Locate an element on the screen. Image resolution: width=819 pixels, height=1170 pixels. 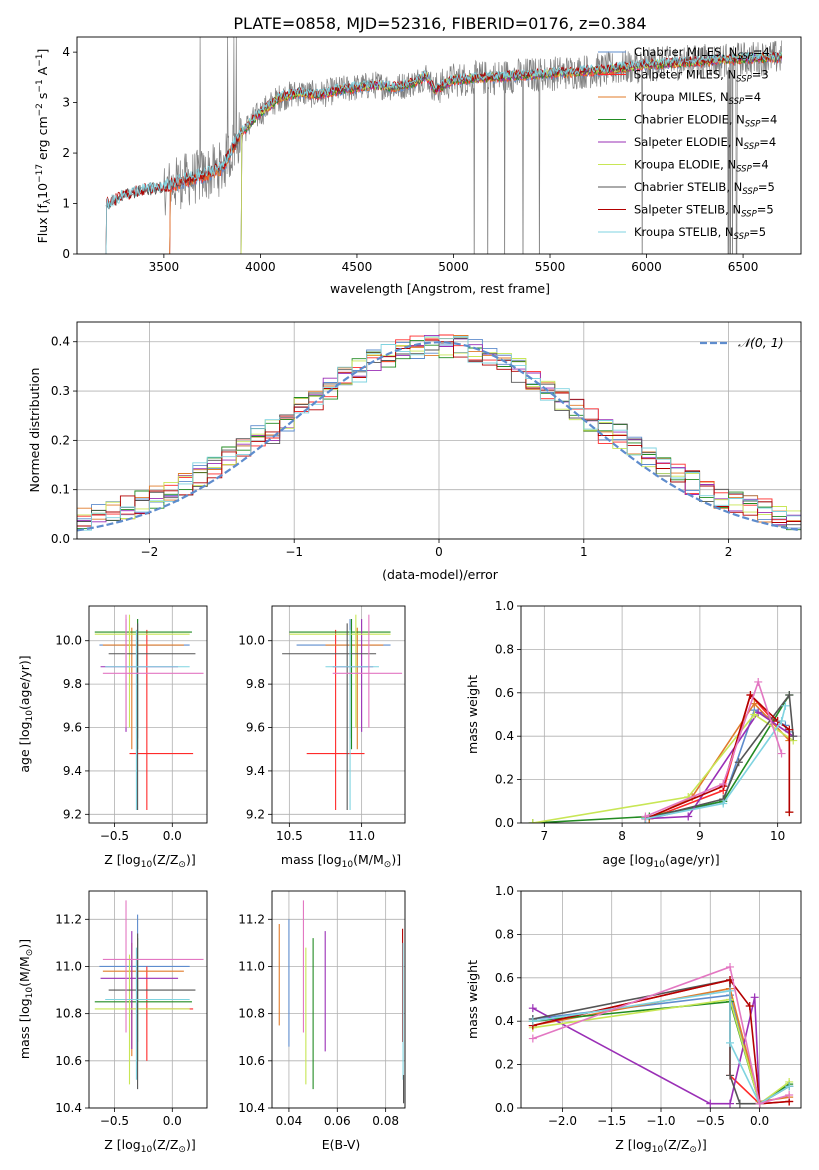
legend-text: =3 is located at coordinates (760, 75).